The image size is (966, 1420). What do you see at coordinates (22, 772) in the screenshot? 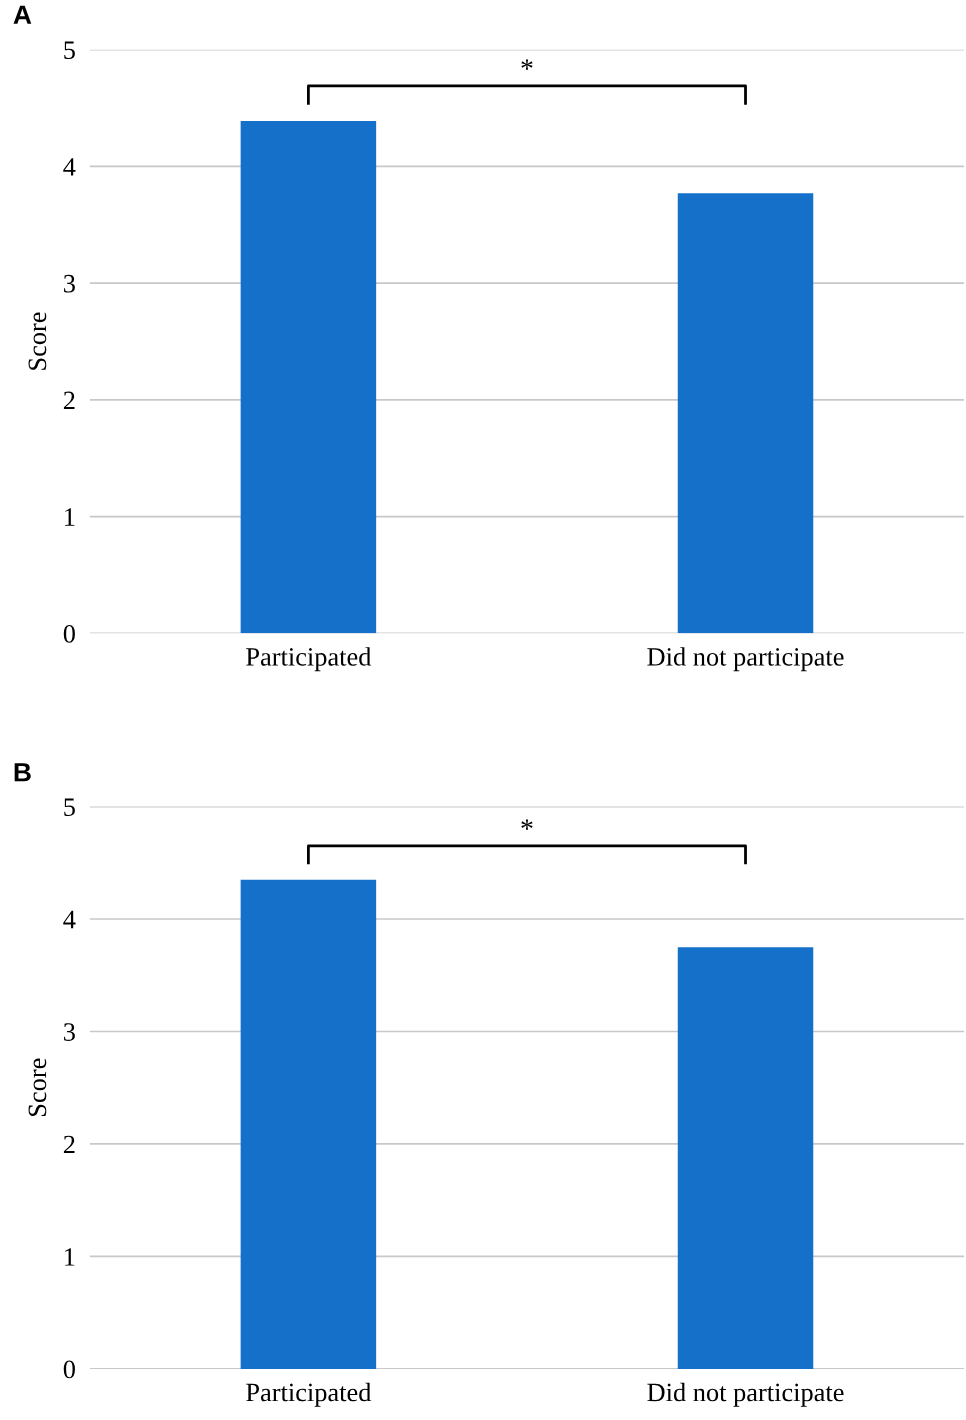
I see `chart-title: B` at bounding box center [22, 772].